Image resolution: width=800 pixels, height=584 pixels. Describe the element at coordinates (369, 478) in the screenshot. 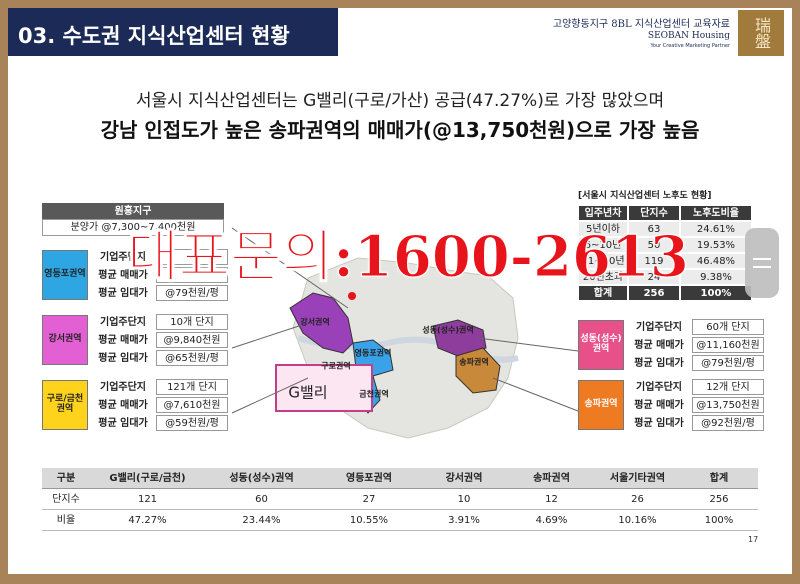

I see `summary-header: 영등포권역` at that location.